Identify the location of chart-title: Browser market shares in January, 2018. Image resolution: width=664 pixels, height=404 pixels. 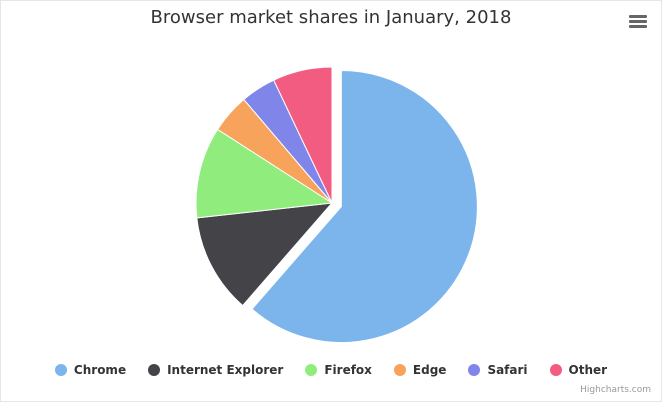
(331, 17).